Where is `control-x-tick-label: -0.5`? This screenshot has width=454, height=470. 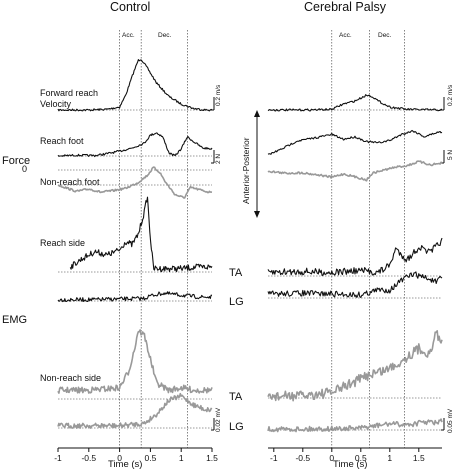
control-x-tick-label: -0.5 is located at coordinates (88, 458).